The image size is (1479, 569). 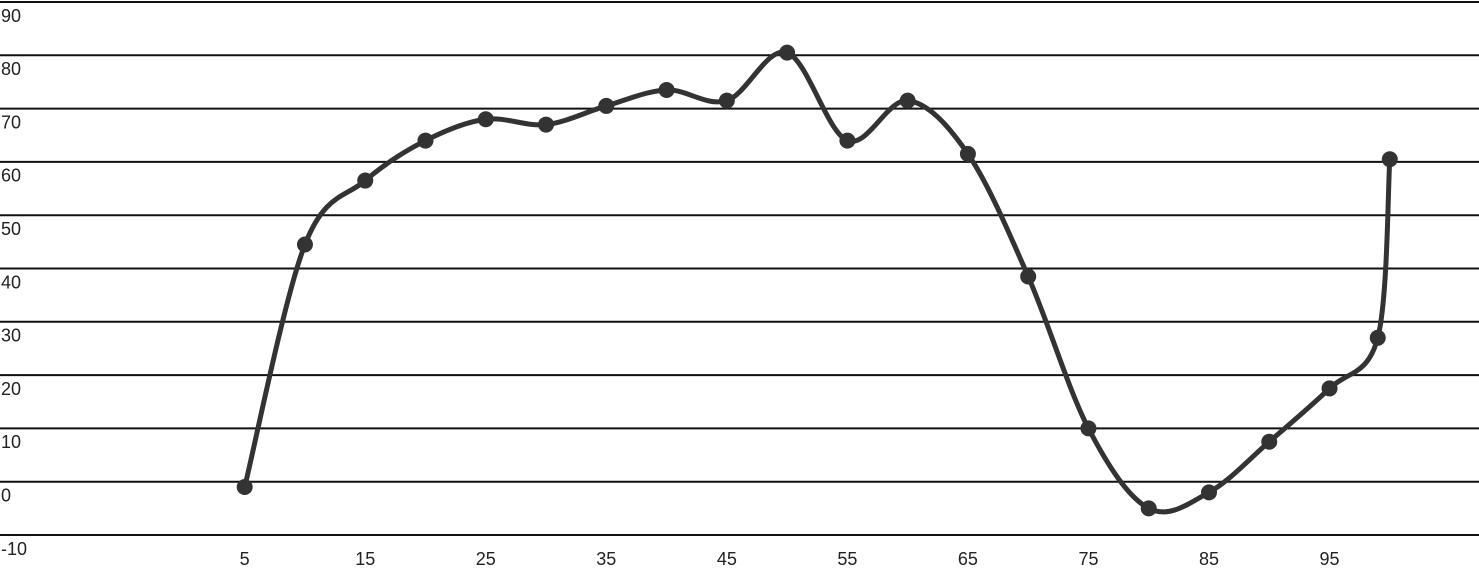 I want to click on y-tick-label: 40, so click(x=11, y=282).